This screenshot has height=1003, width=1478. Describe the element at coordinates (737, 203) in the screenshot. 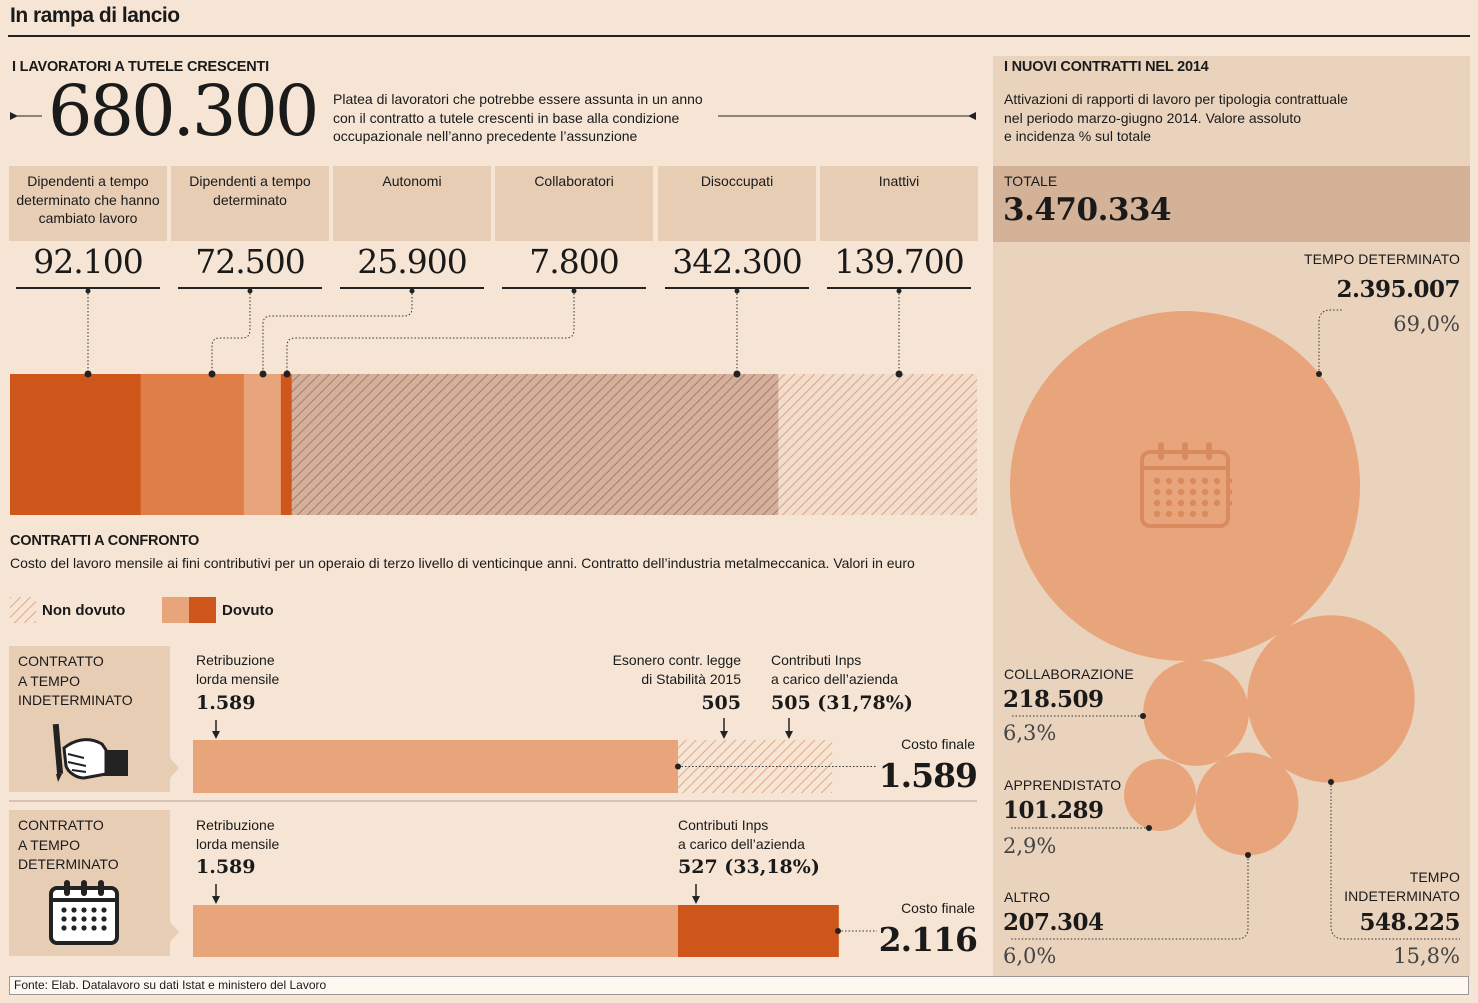

I see `category-box-4: Disoccupati` at that location.